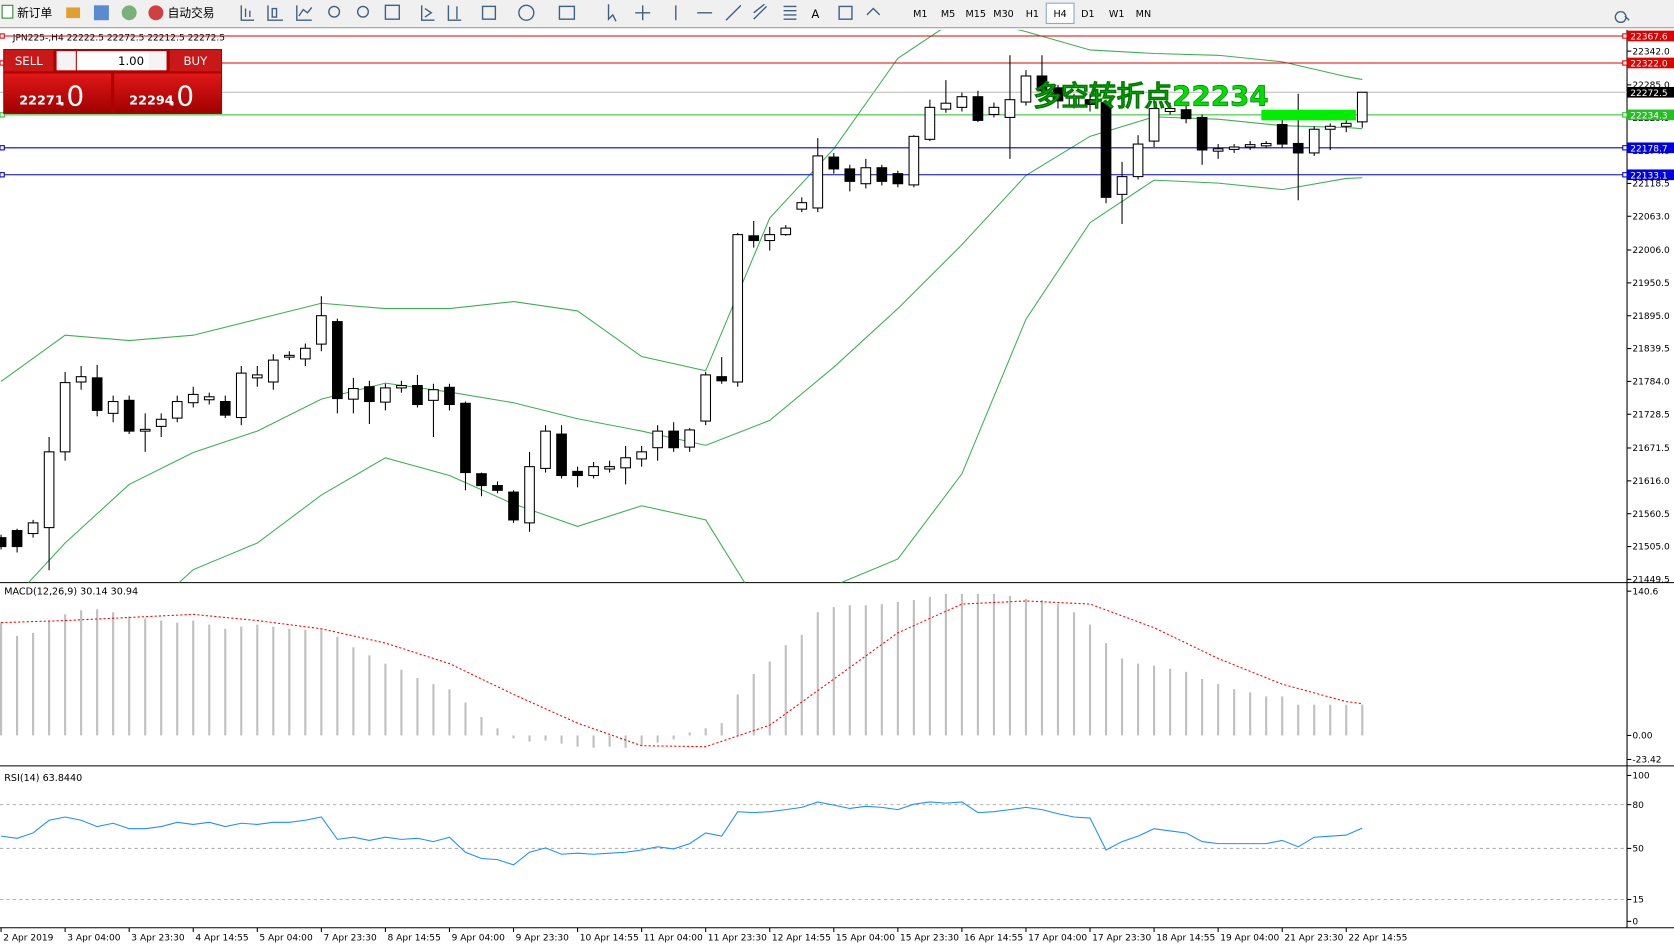  What do you see at coordinates (1185, 939) in the screenshot?
I see `x-tick-label: 18 Apr 14:55` at bounding box center [1185, 939].